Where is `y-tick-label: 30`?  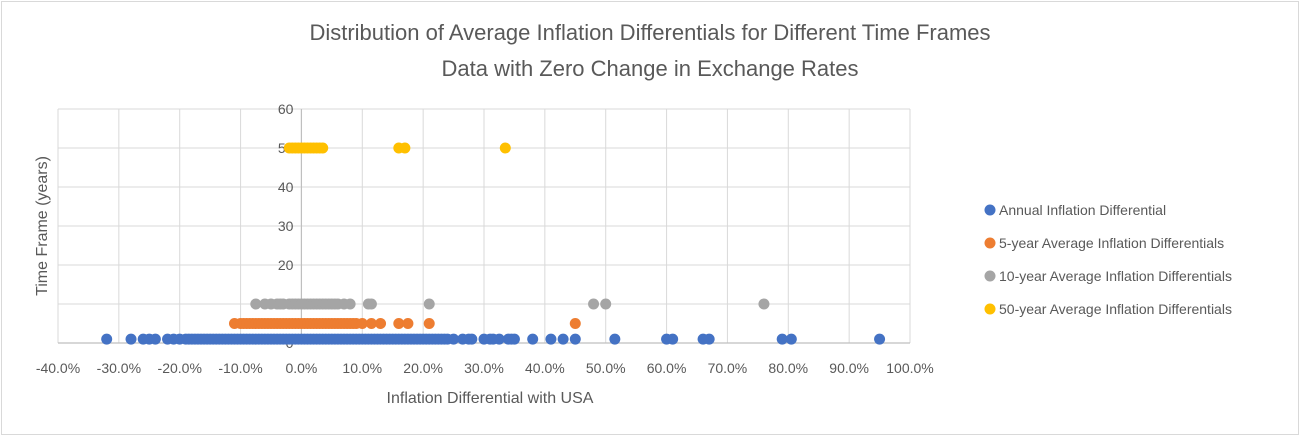
y-tick-label: 30 is located at coordinates (286, 226).